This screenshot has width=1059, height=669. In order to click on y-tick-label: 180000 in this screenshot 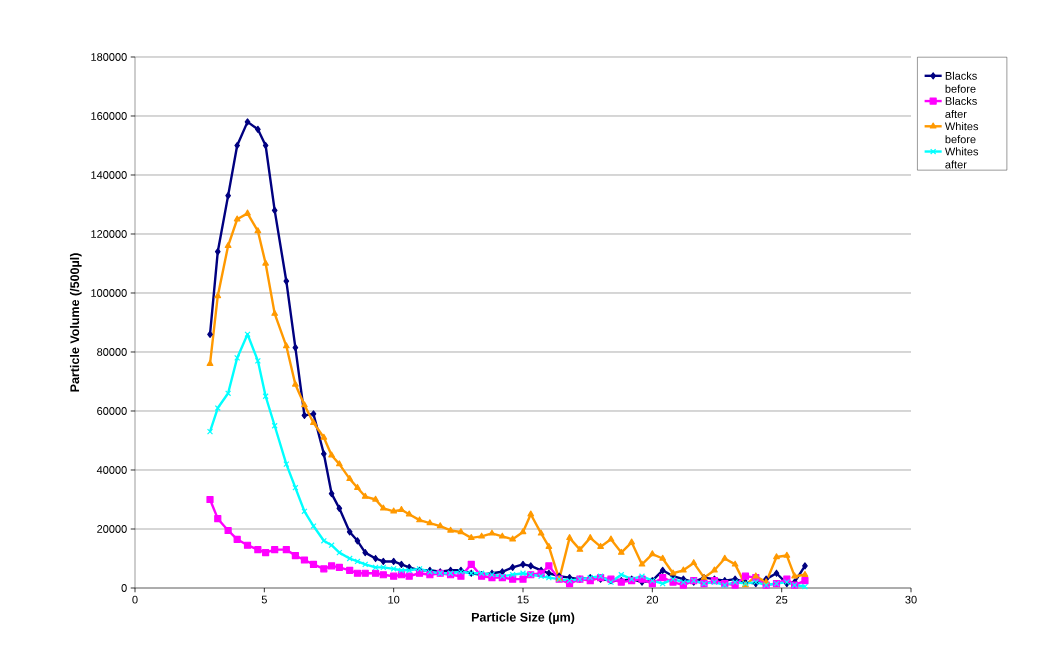, I will do `click(109, 57)`.